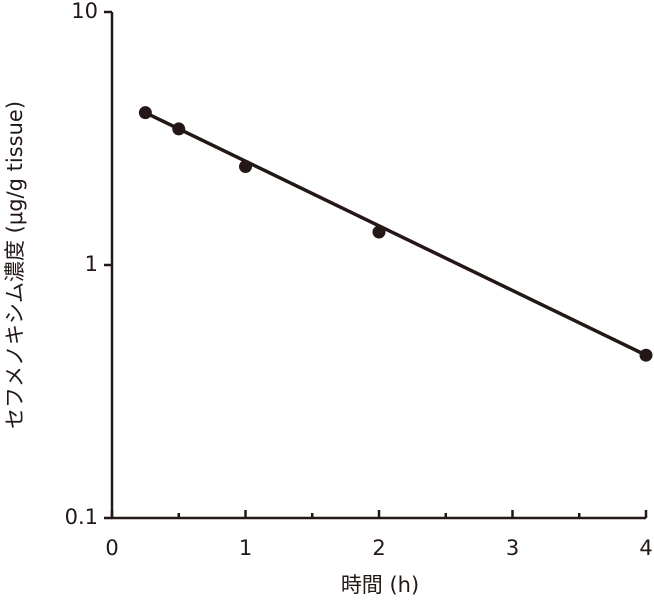 The width and height of the screenshot is (654, 604). What do you see at coordinates (15, 265) in the screenshot?
I see `y-axis-label: セフメノキシム濃度 (μg/g tissue)` at bounding box center [15, 265].